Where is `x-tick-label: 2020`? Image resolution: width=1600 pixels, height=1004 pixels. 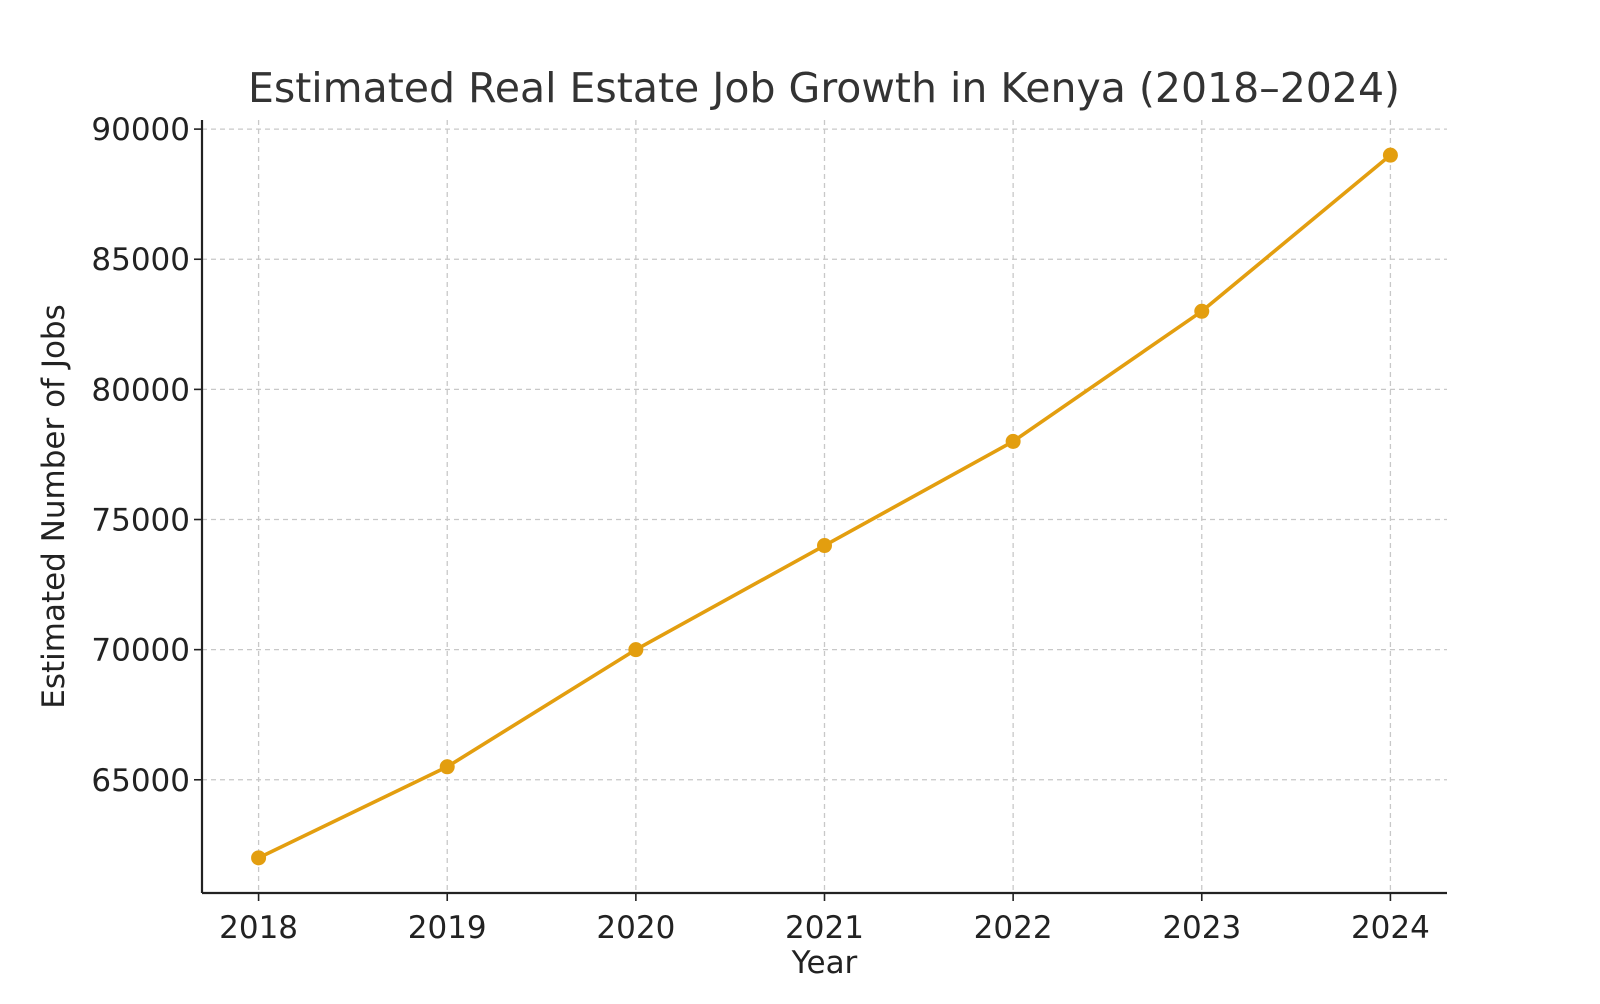 x-tick-label: 2020 is located at coordinates (635, 928).